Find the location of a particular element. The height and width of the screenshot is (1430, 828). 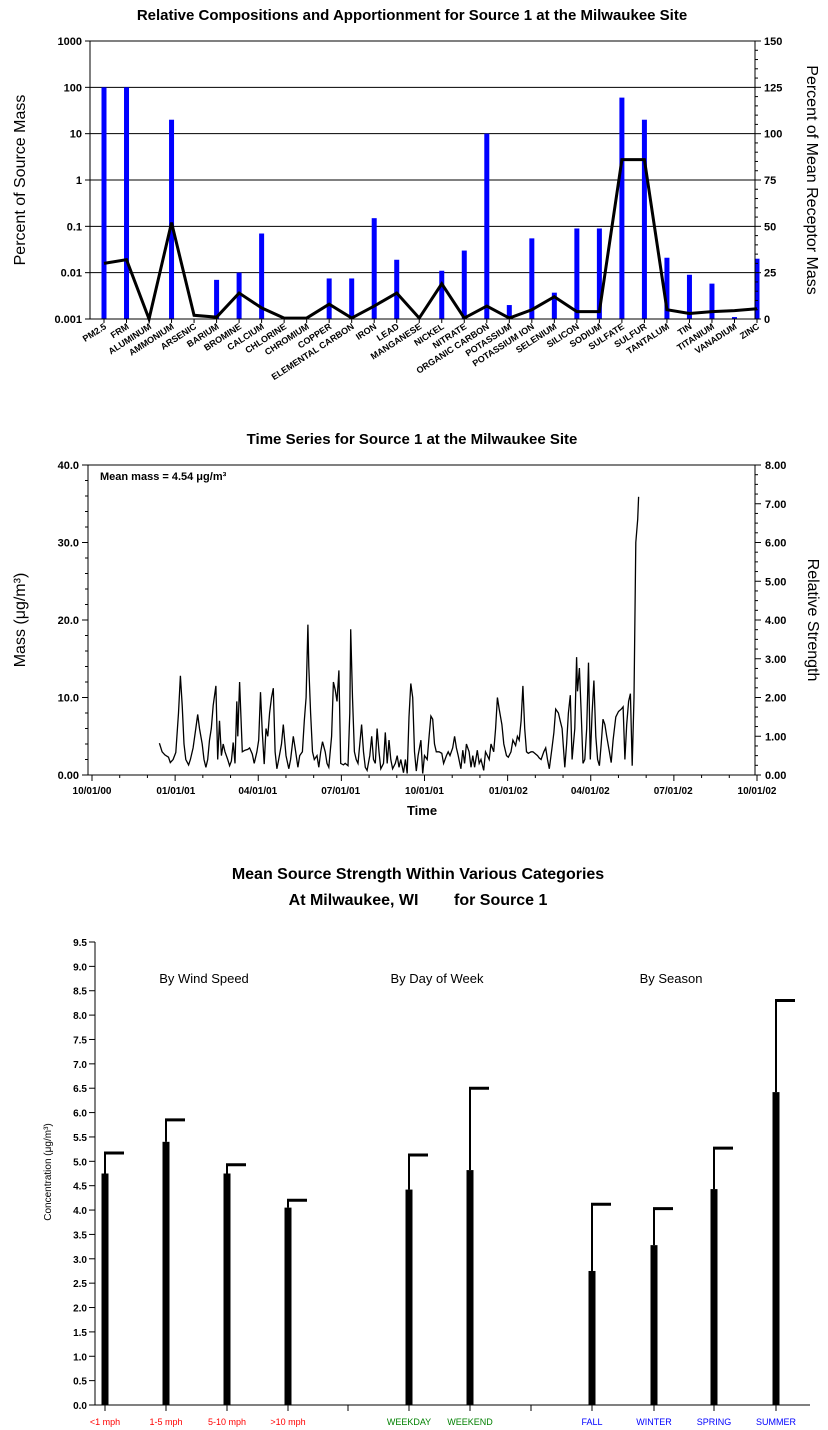

composition-left-tick-label: 0.1 is located at coordinates (74, 227).